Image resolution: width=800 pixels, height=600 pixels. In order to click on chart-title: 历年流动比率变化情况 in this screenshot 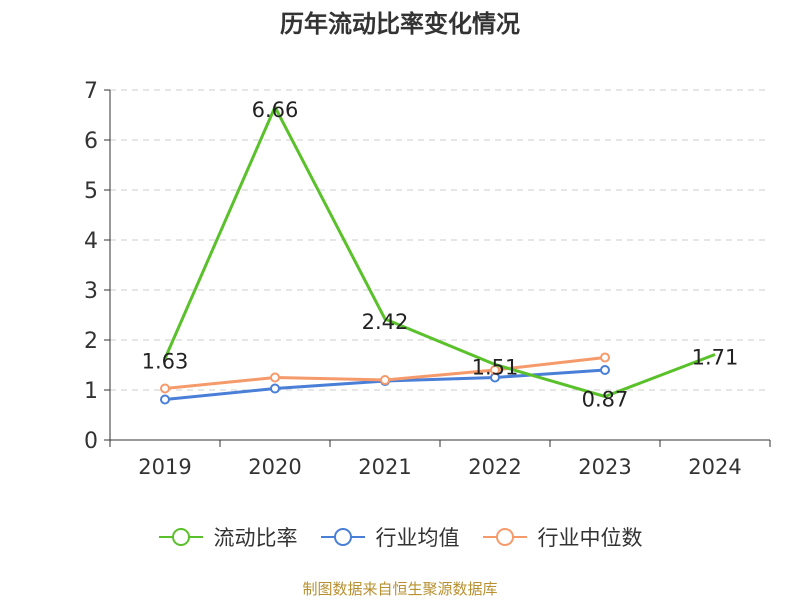, I will do `click(400, 24)`.